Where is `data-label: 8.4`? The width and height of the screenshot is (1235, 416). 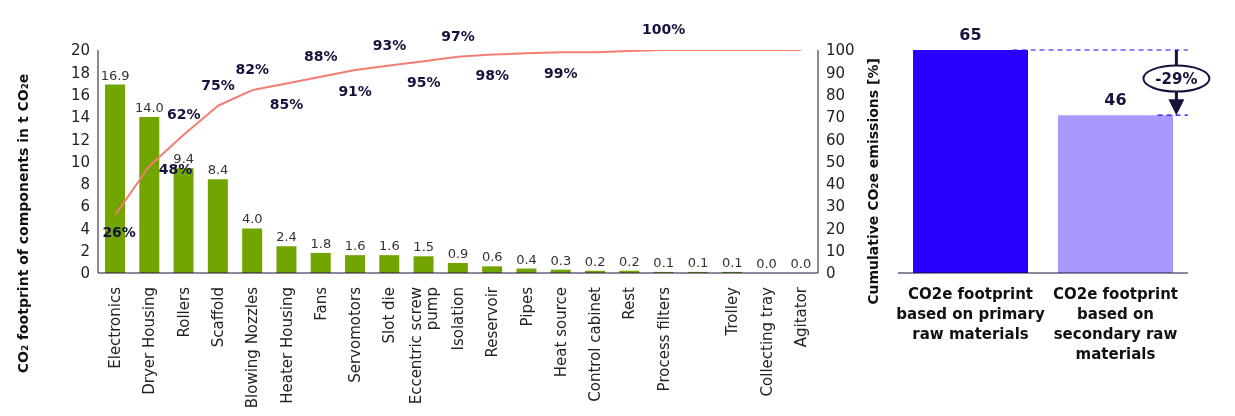 data-label: 8.4 is located at coordinates (218, 170).